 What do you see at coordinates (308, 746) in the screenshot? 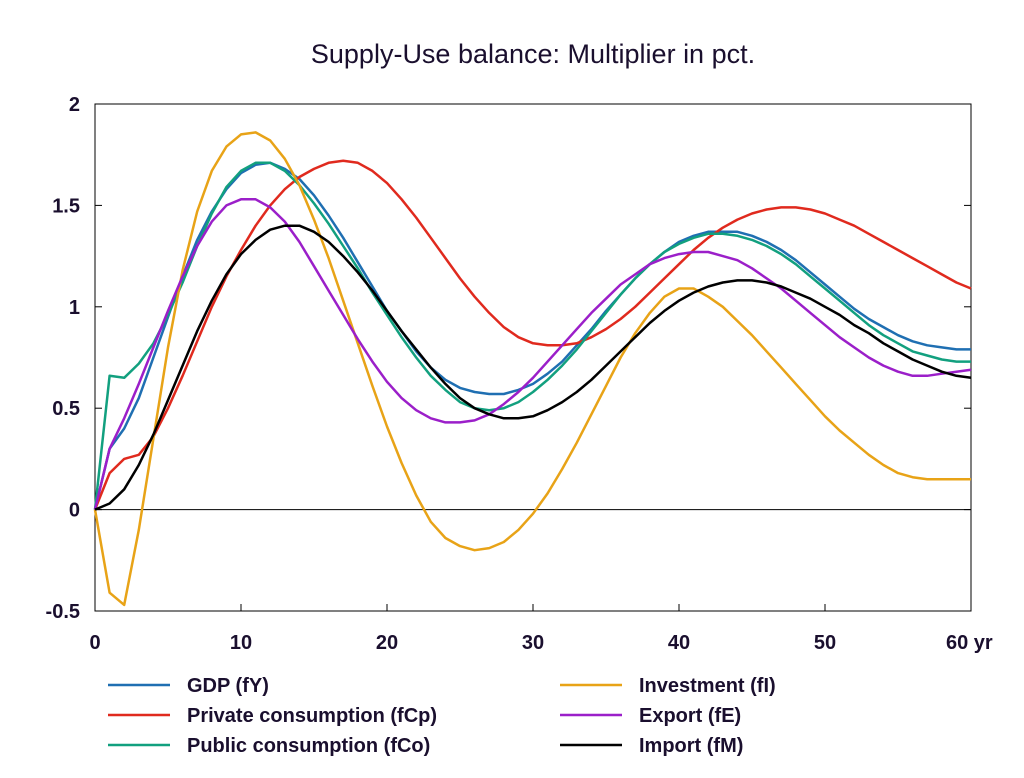
I see `legend-label: Public consumption (fCo)` at bounding box center [308, 746].